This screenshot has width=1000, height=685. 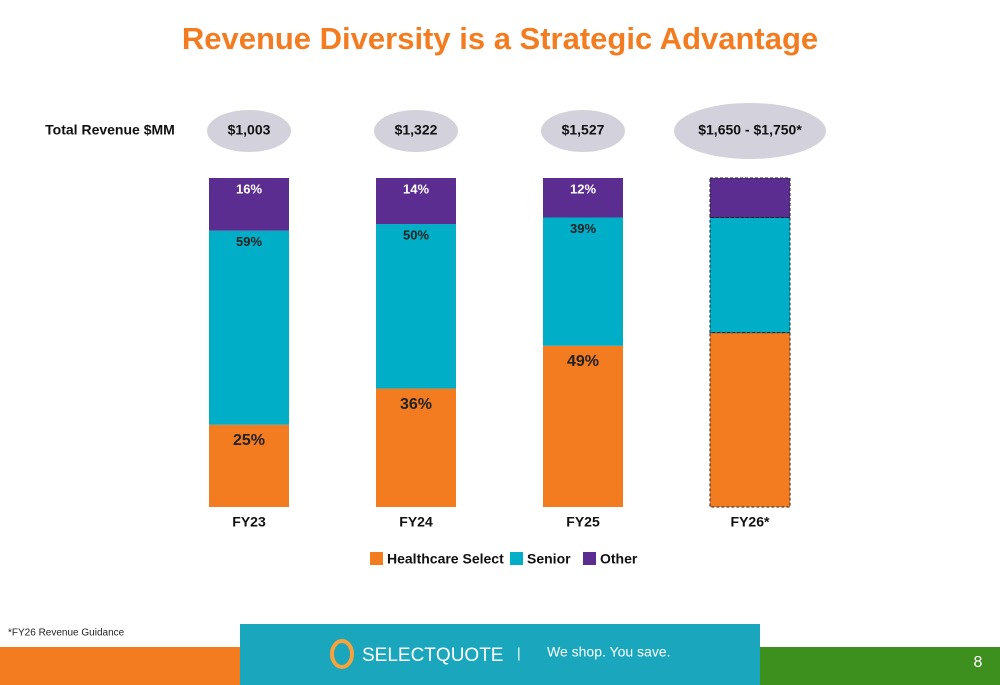 I want to click on brand-name: SELECTQUOTE, so click(x=432, y=655).